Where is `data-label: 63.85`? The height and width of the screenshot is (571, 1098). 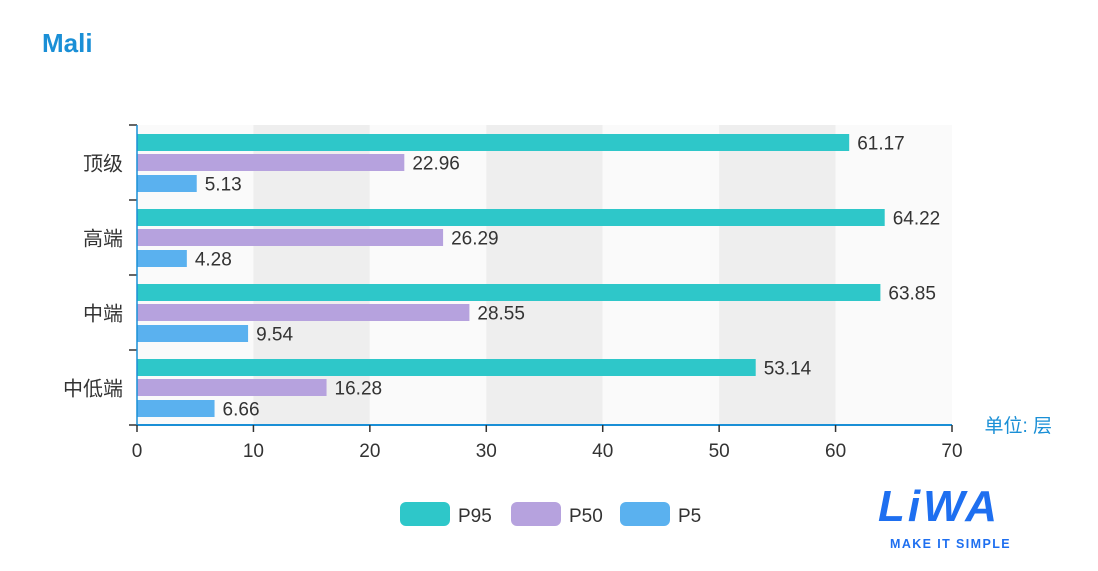
data-label: 63.85 is located at coordinates (912, 294).